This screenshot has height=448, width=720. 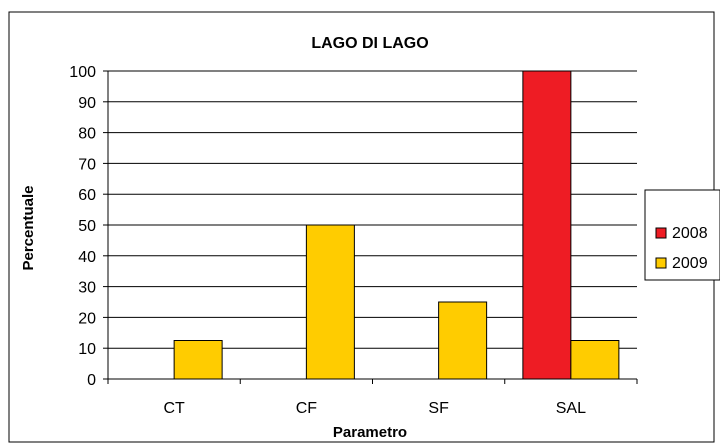 I want to click on y-tick-label: 60, so click(x=87, y=195).